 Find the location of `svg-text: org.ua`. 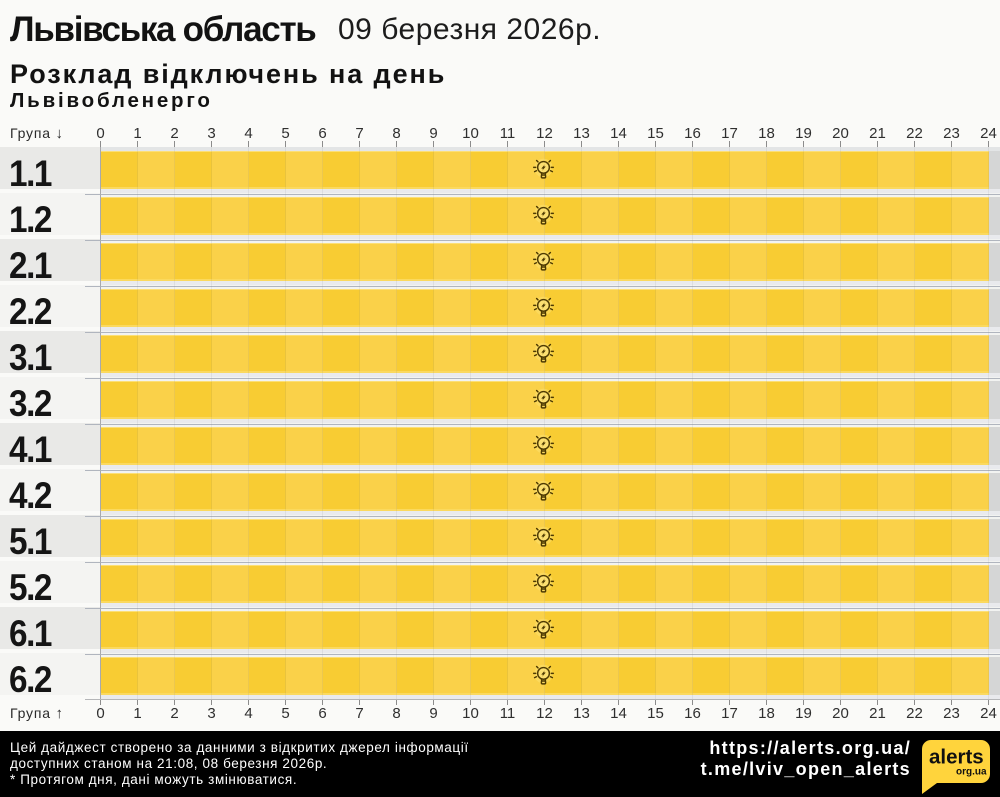

svg-text: org.ua is located at coordinates (971, 772).